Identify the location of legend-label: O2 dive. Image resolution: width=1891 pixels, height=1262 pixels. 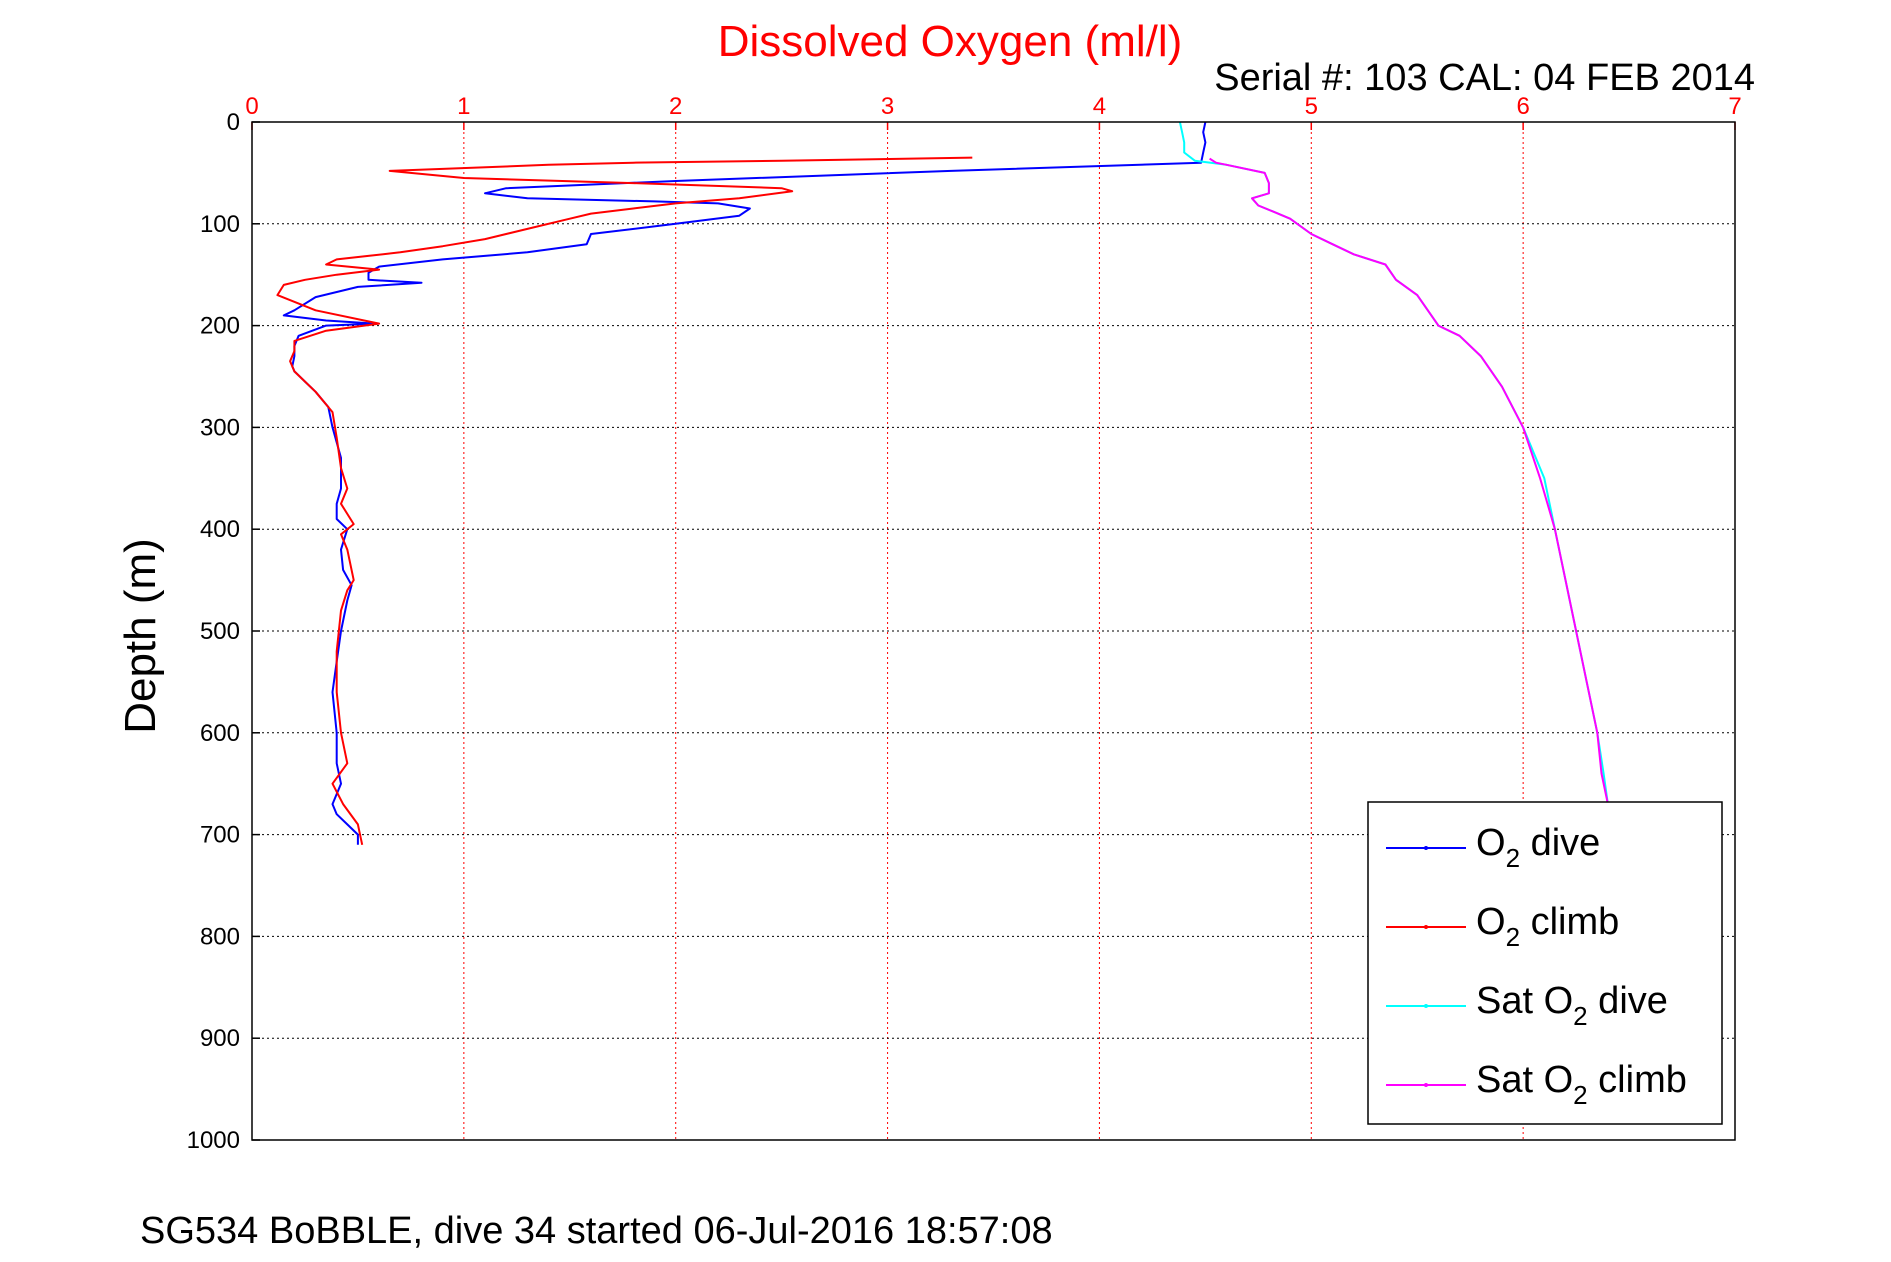
(1538, 847).